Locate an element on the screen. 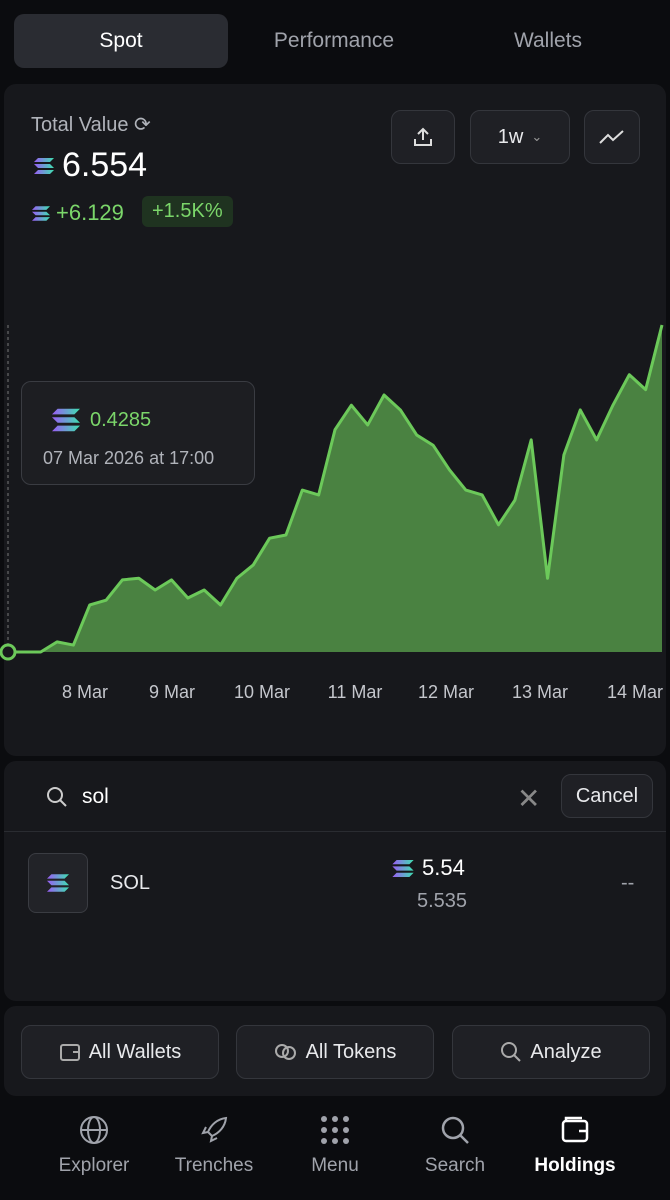 This screenshot has height=1200, width=670. tab: Wallets is located at coordinates (548, 40).